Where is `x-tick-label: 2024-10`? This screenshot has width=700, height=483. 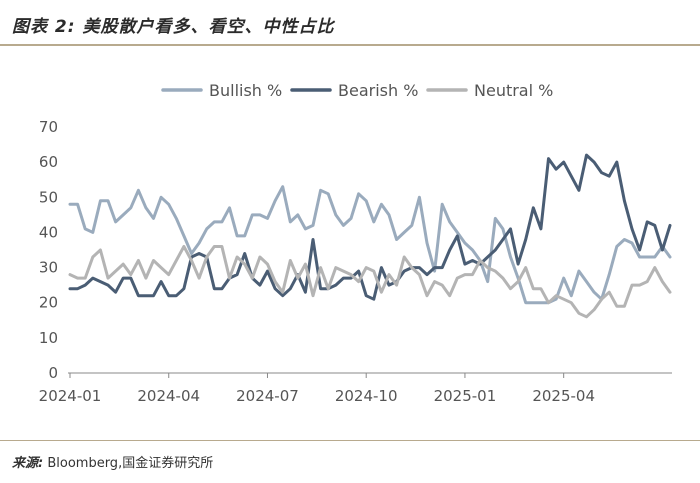
x-tick-label: 2024-10 is located at coordinates (366, 396).